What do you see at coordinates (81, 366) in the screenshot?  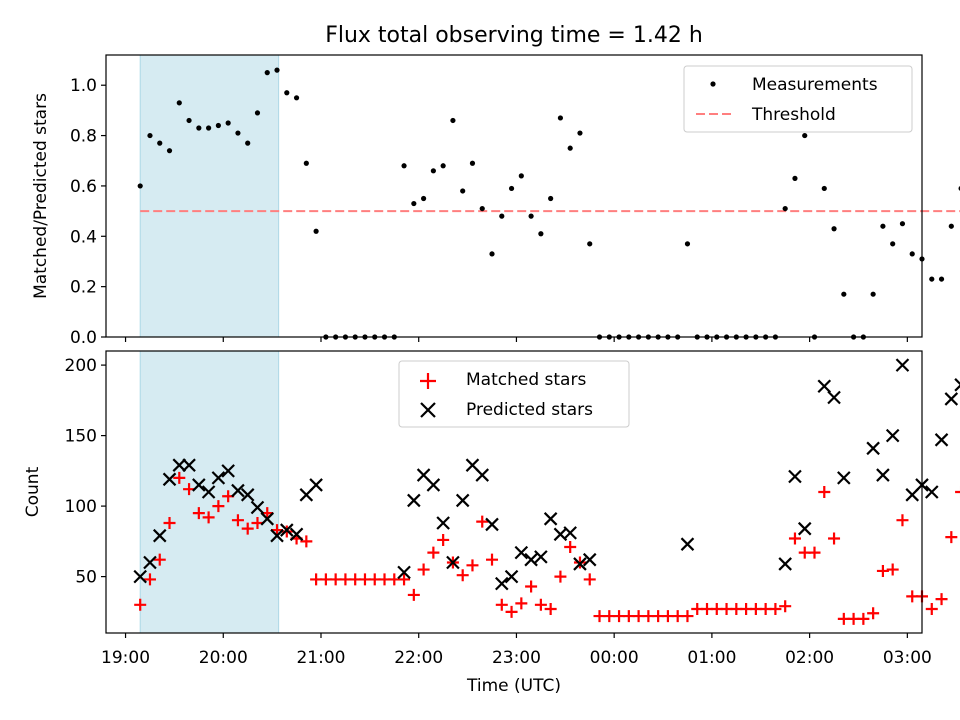 I see `y-tick-label: 200` at bounding box center [81, 366].